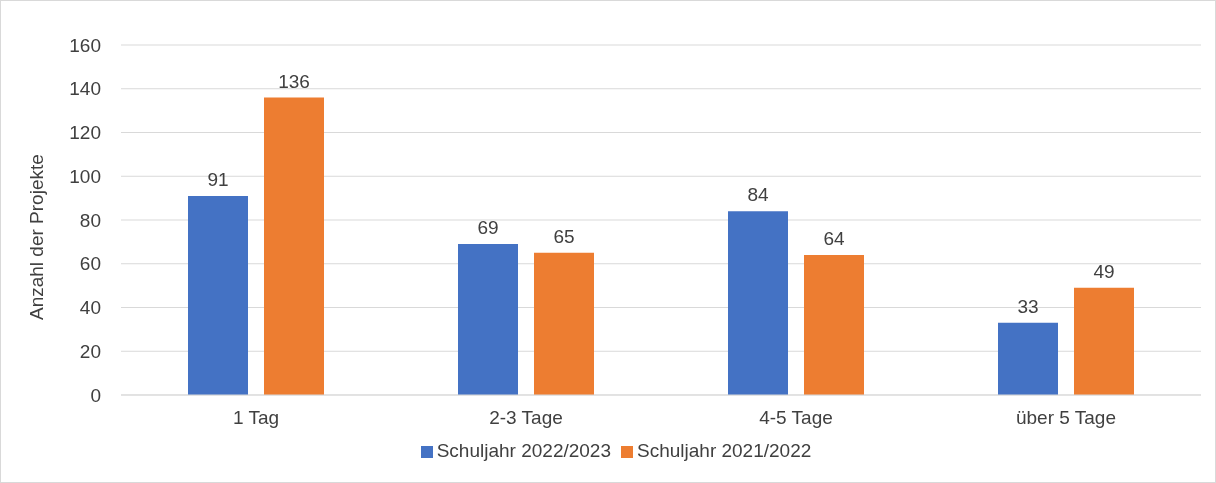 The height and width of the screenshot is (483, 1216). Describe the element at coordinates (1028, 306) in the screenshot. I see `data-label: 33` at that location.